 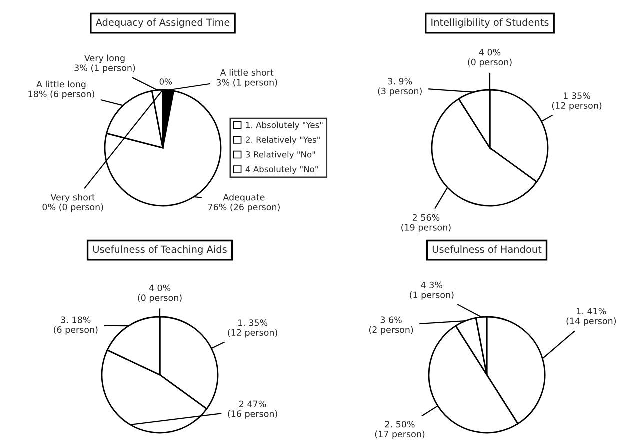 What do you see at coordinates (163, 23) in the screenshot?
I see `chart-title: Adequacy of Assigned Time` at bounding box center [163, 23].